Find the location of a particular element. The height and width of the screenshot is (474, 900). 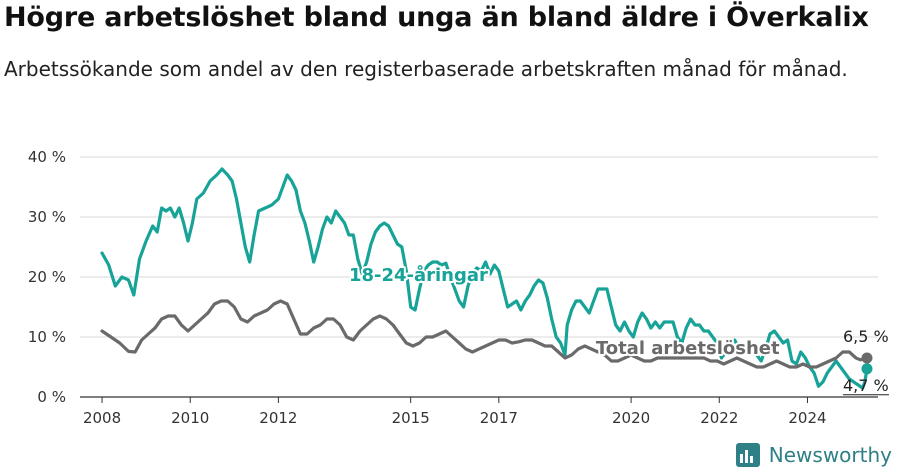

y-tick-label-3: 30 % is located at coordinates (47, 217).